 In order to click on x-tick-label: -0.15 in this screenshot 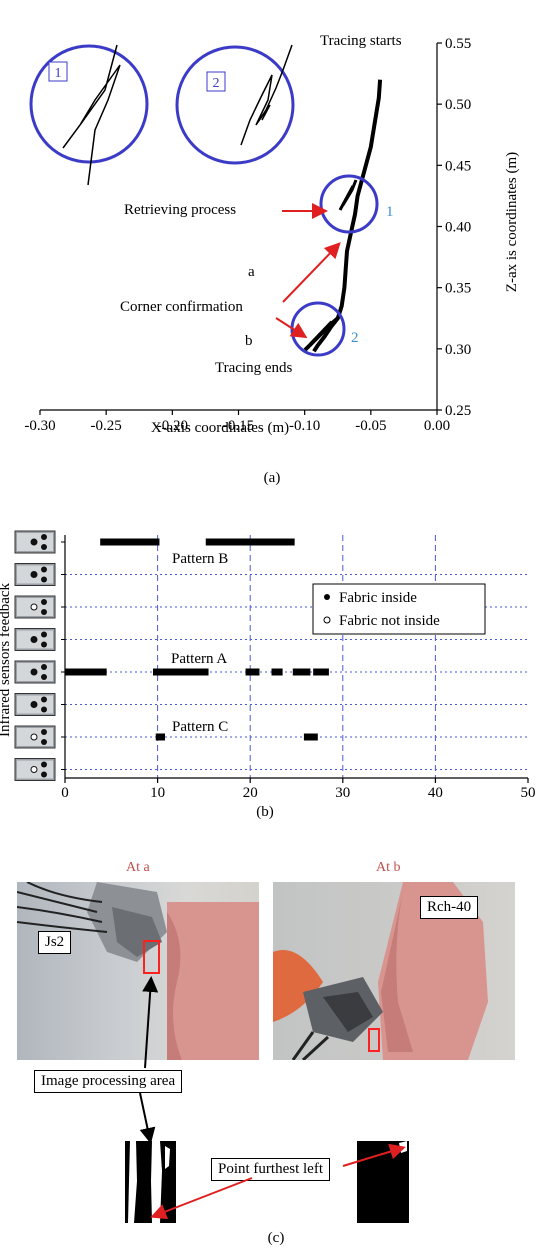, I will do `click(238, 426)`.